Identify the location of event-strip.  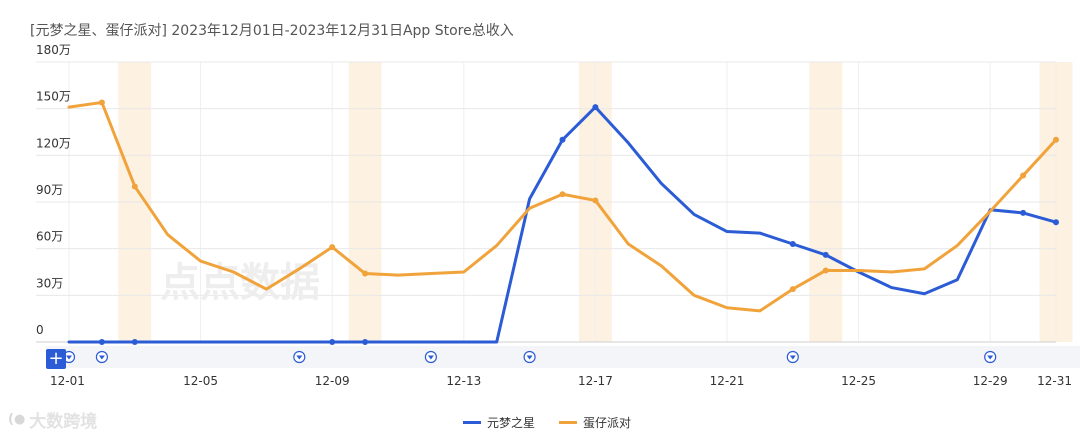
(563, 357).